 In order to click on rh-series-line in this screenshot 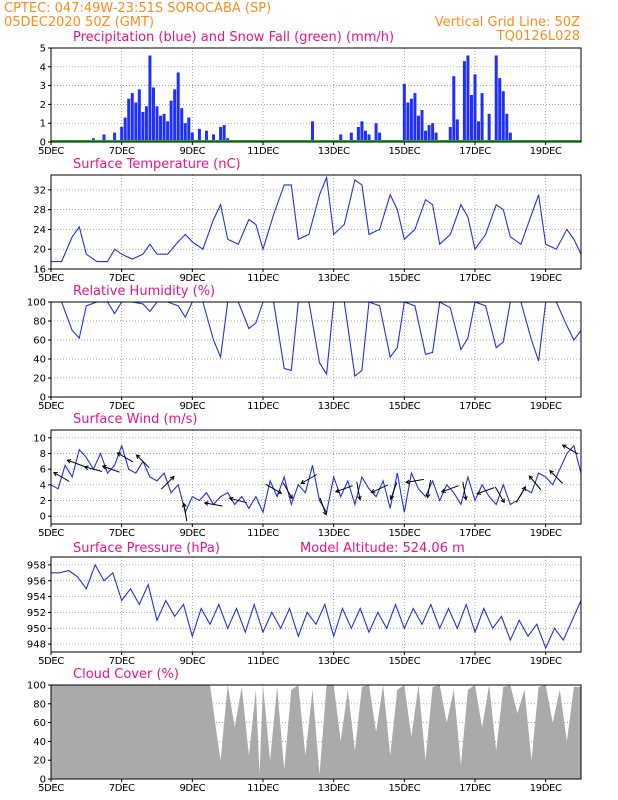, I will do `click(316, 339)`.